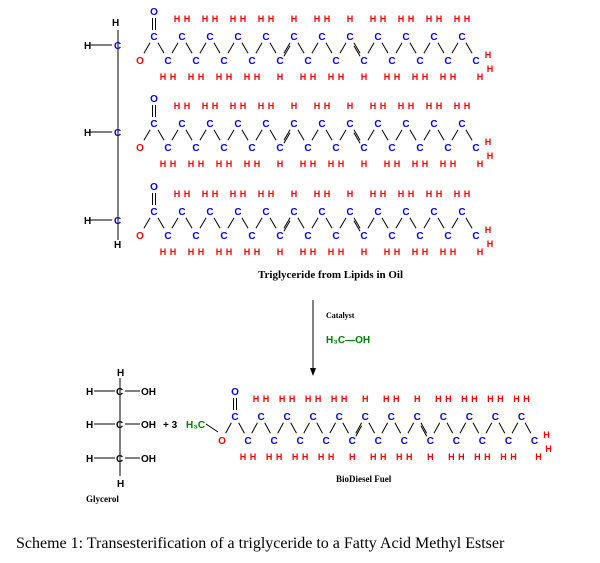 The width and height of the screenshot is (600, 563). I want to click on ester-oxygen: O, so click(140, 61).